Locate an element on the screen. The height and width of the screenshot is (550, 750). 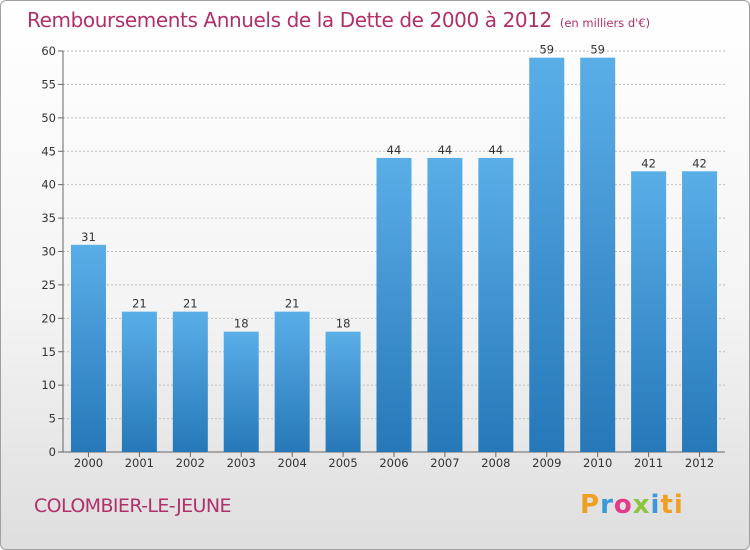
logo-letter: P is located at coordinates (590, 505).